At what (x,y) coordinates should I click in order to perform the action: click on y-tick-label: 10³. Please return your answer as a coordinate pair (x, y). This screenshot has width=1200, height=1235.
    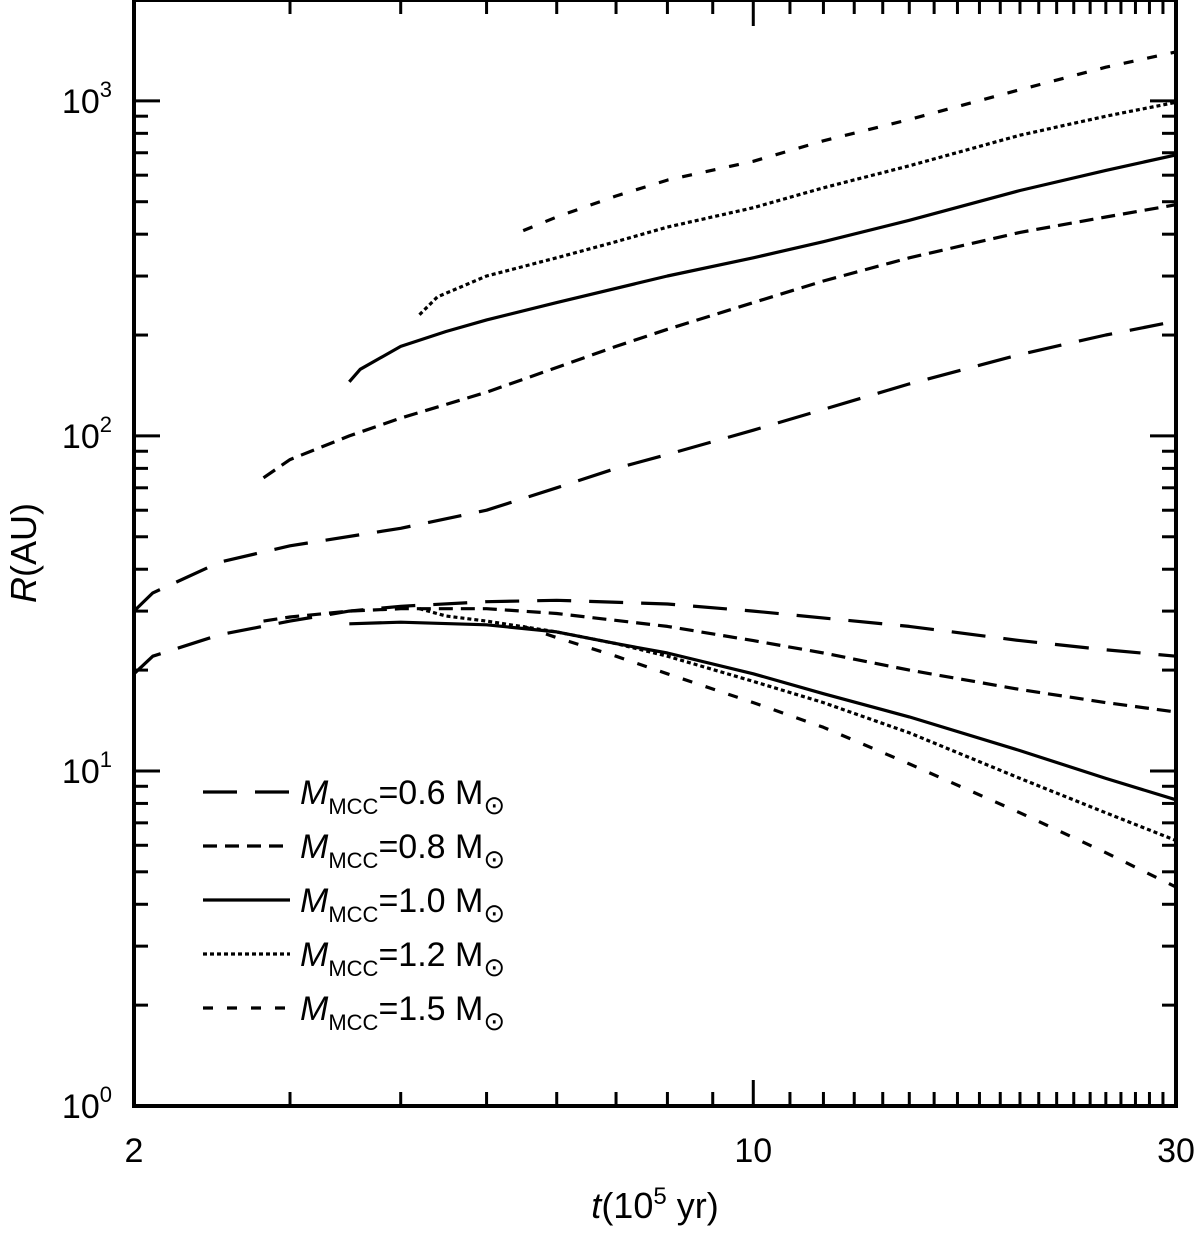
    Looking at the image, I should click on (87, 99).